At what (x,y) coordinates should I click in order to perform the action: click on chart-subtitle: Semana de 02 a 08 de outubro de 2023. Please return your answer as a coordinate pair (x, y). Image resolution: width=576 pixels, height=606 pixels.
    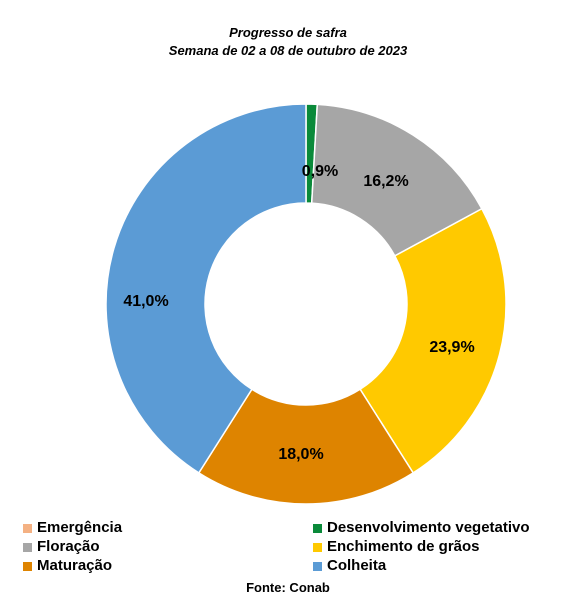
    Looking at the image, I should click on (288, 50).